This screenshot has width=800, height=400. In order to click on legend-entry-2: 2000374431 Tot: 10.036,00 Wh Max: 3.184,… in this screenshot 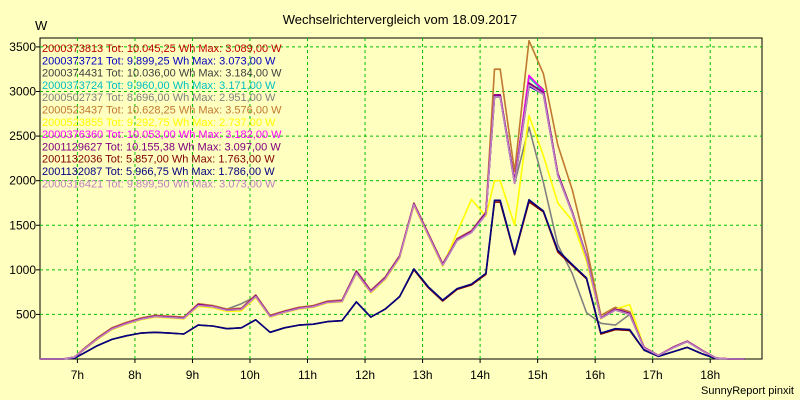, I will do `click(162, 74)`.